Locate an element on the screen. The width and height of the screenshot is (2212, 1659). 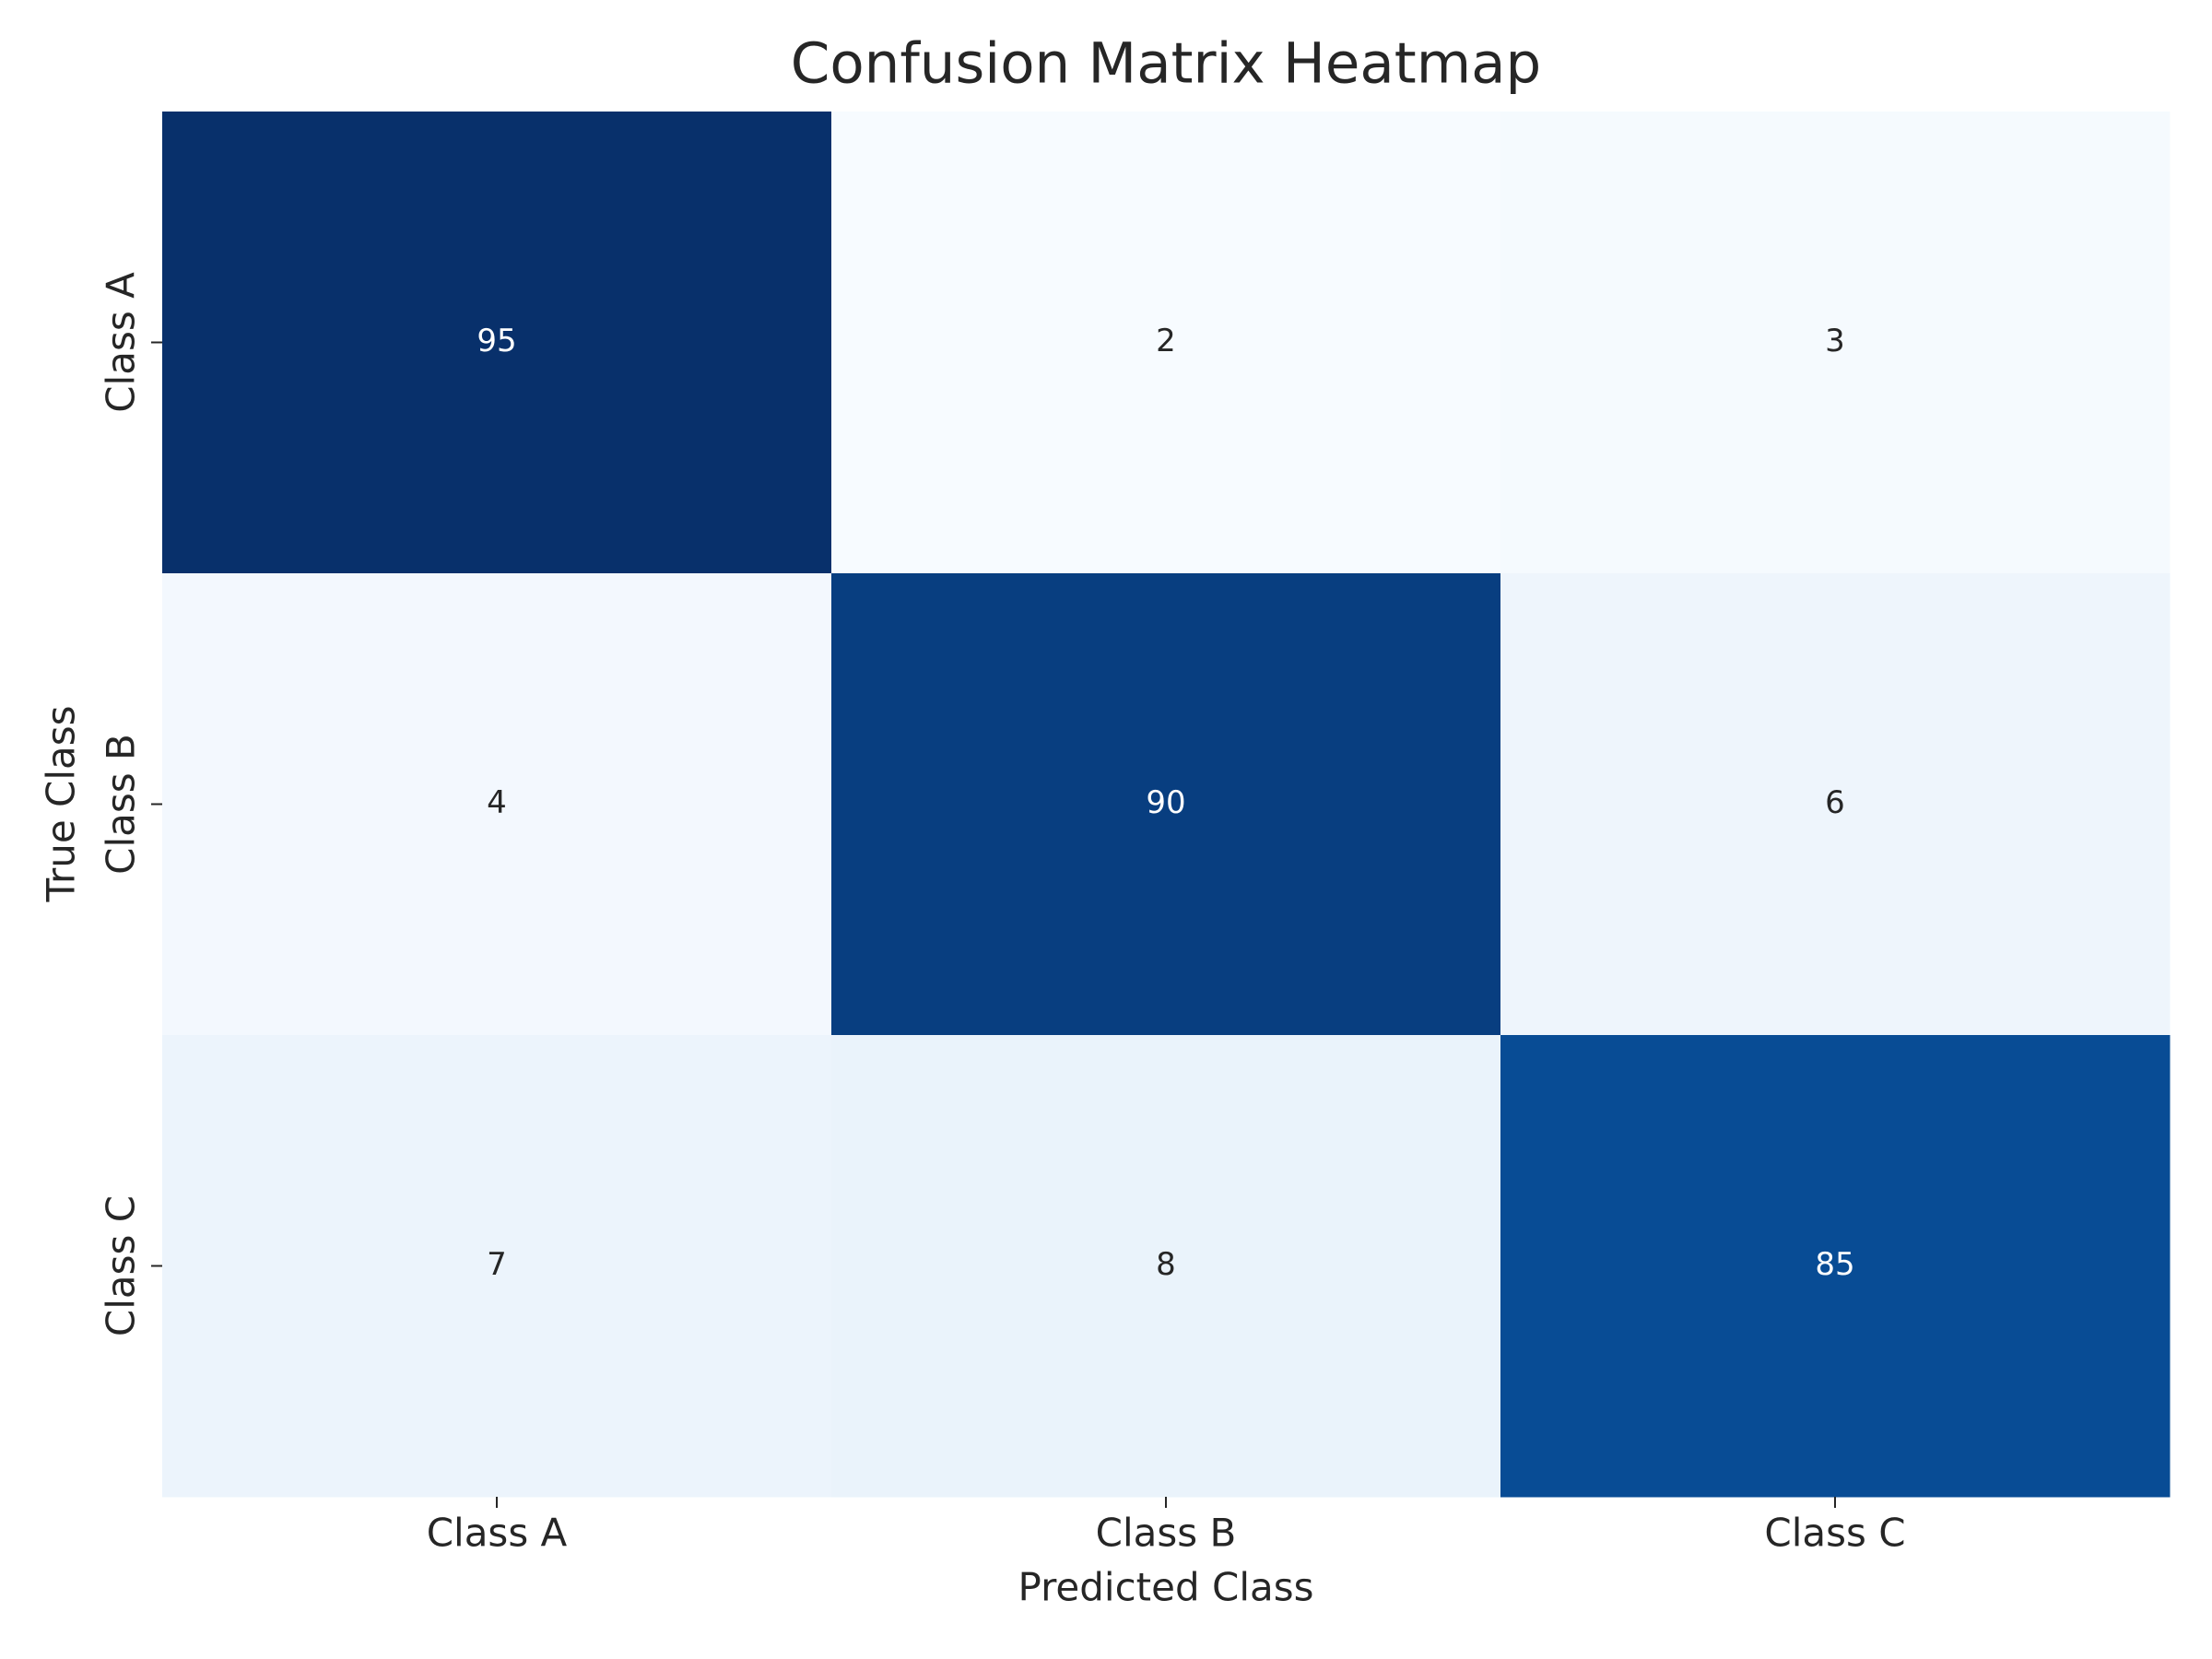
cell-value-label: 6 is located at coordinates (1835, 802).